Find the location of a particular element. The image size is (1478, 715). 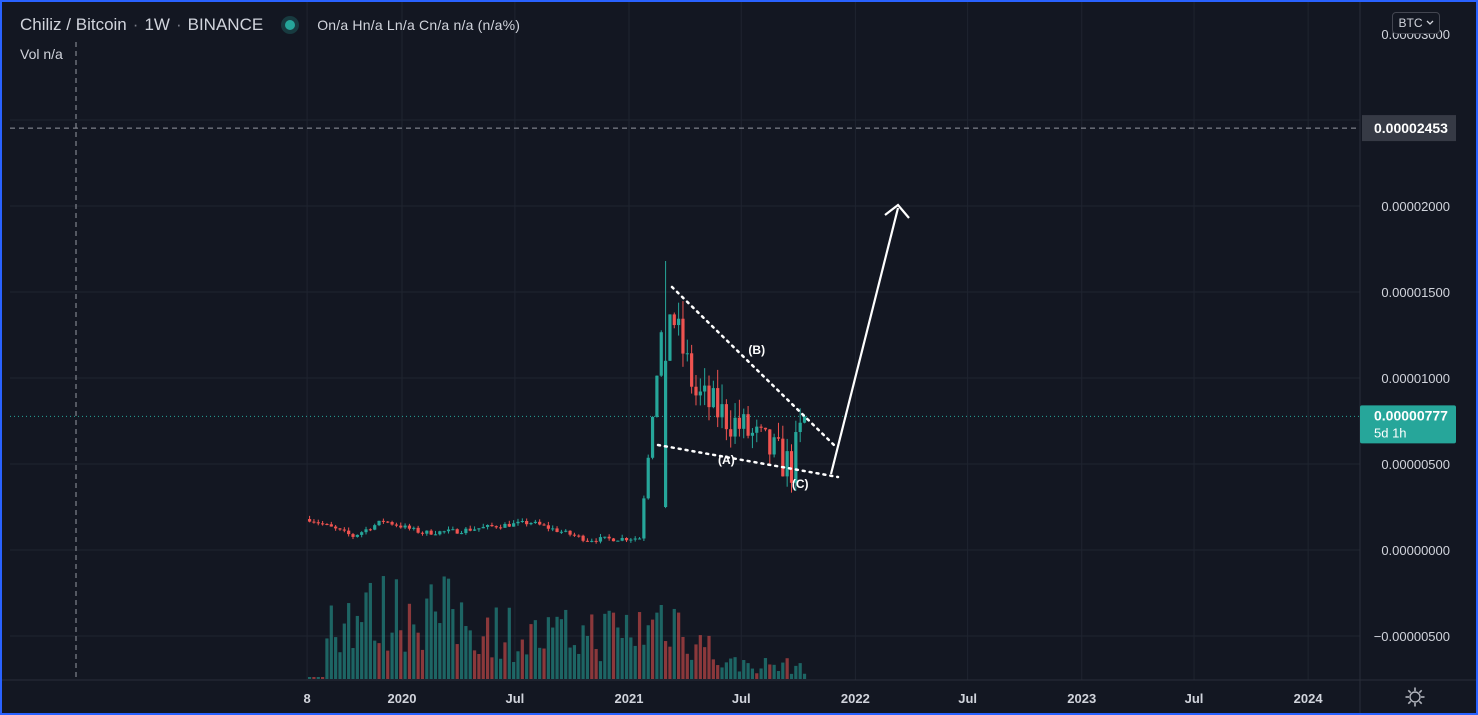

volume-bars is located at coordinates (557, 627).